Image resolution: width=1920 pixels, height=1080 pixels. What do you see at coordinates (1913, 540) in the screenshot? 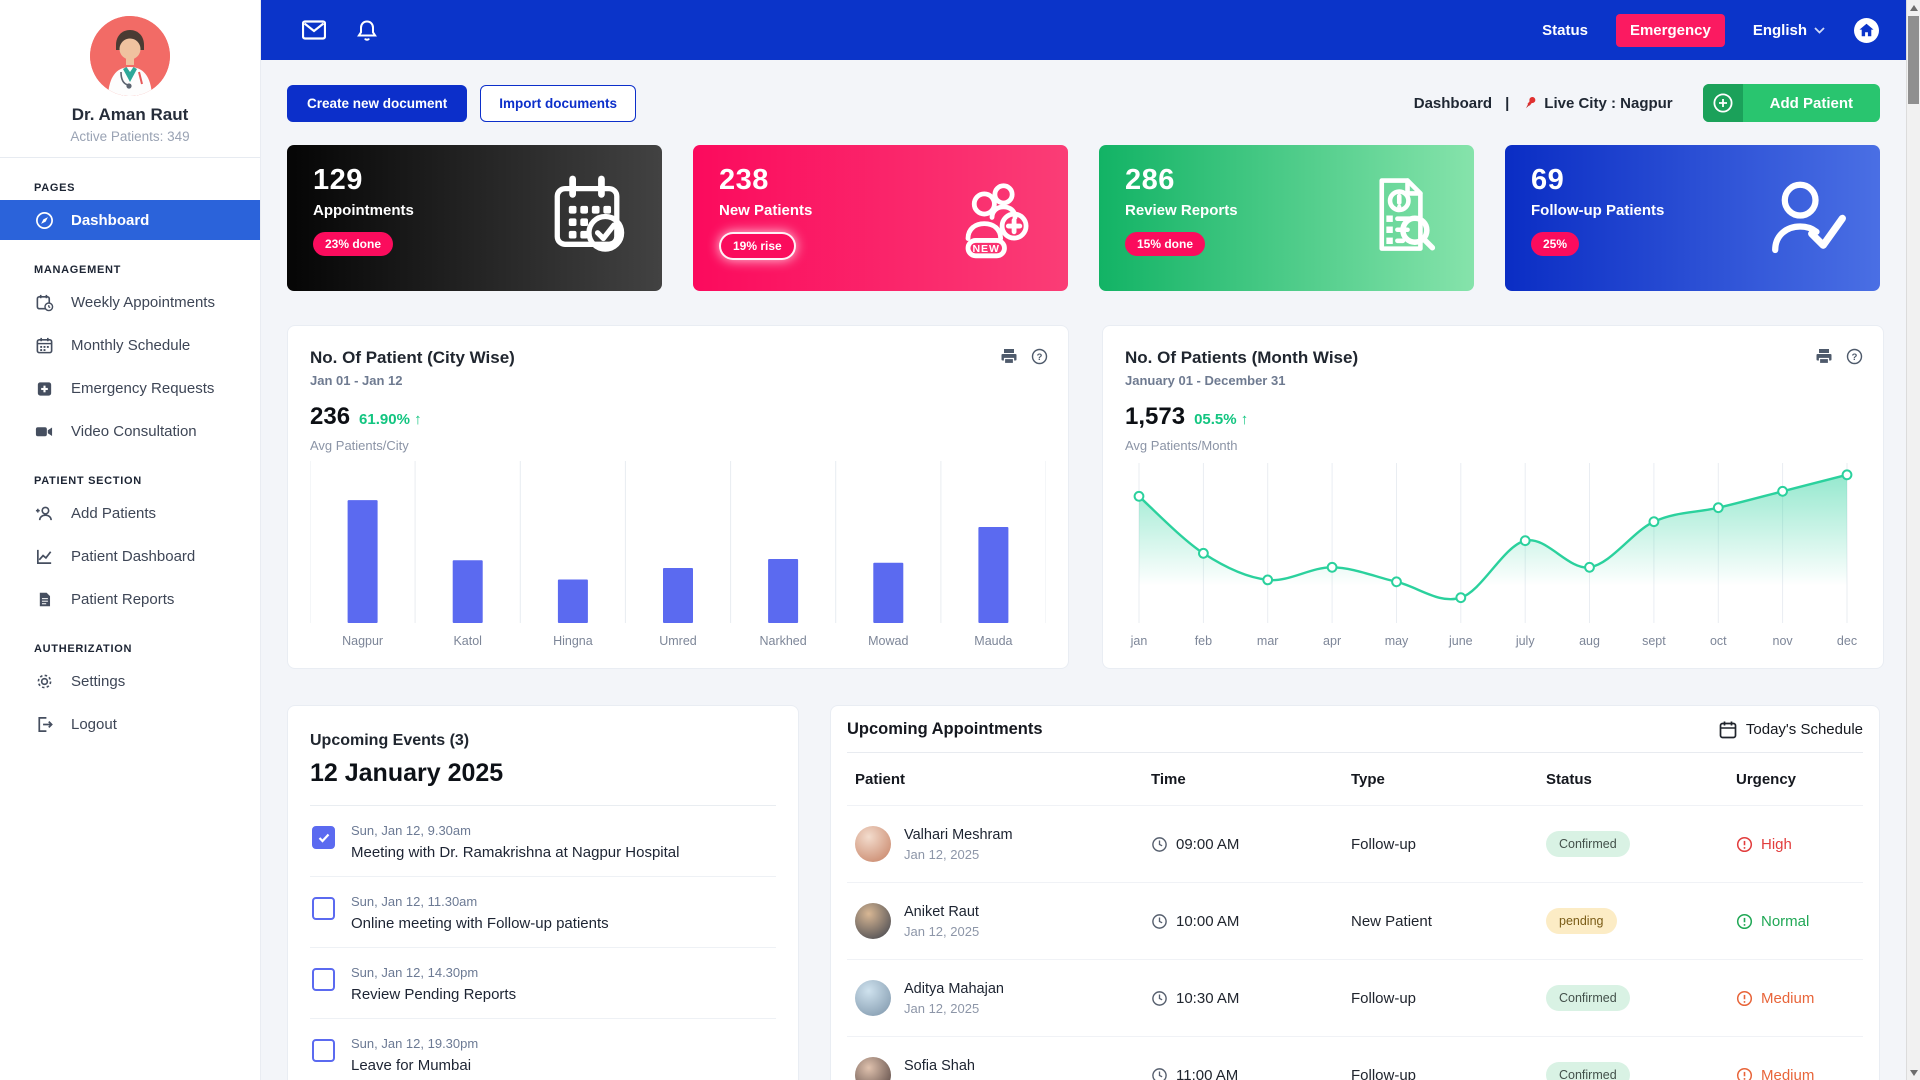
I see `page-scrollbar` at bounding box center [1913, 540].